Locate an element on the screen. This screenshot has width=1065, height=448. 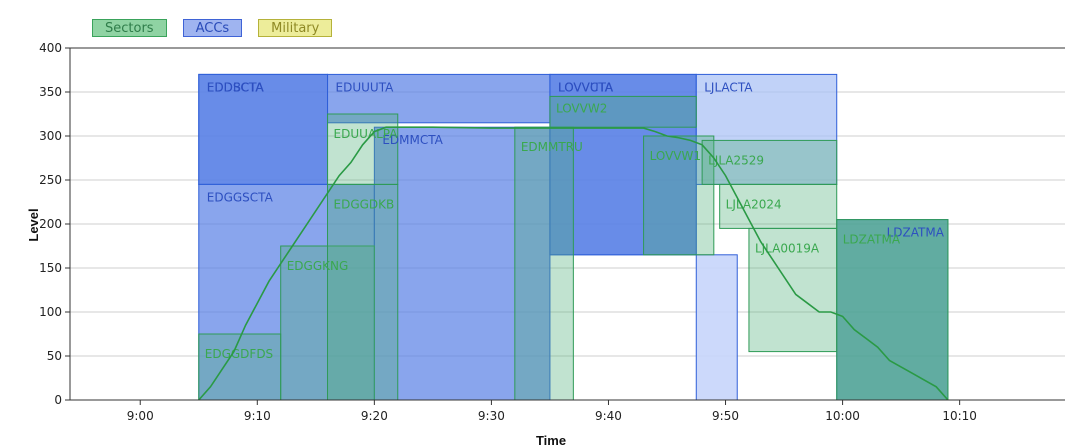
x-tick-label: 9:50 is located at coordinates (725, 416).